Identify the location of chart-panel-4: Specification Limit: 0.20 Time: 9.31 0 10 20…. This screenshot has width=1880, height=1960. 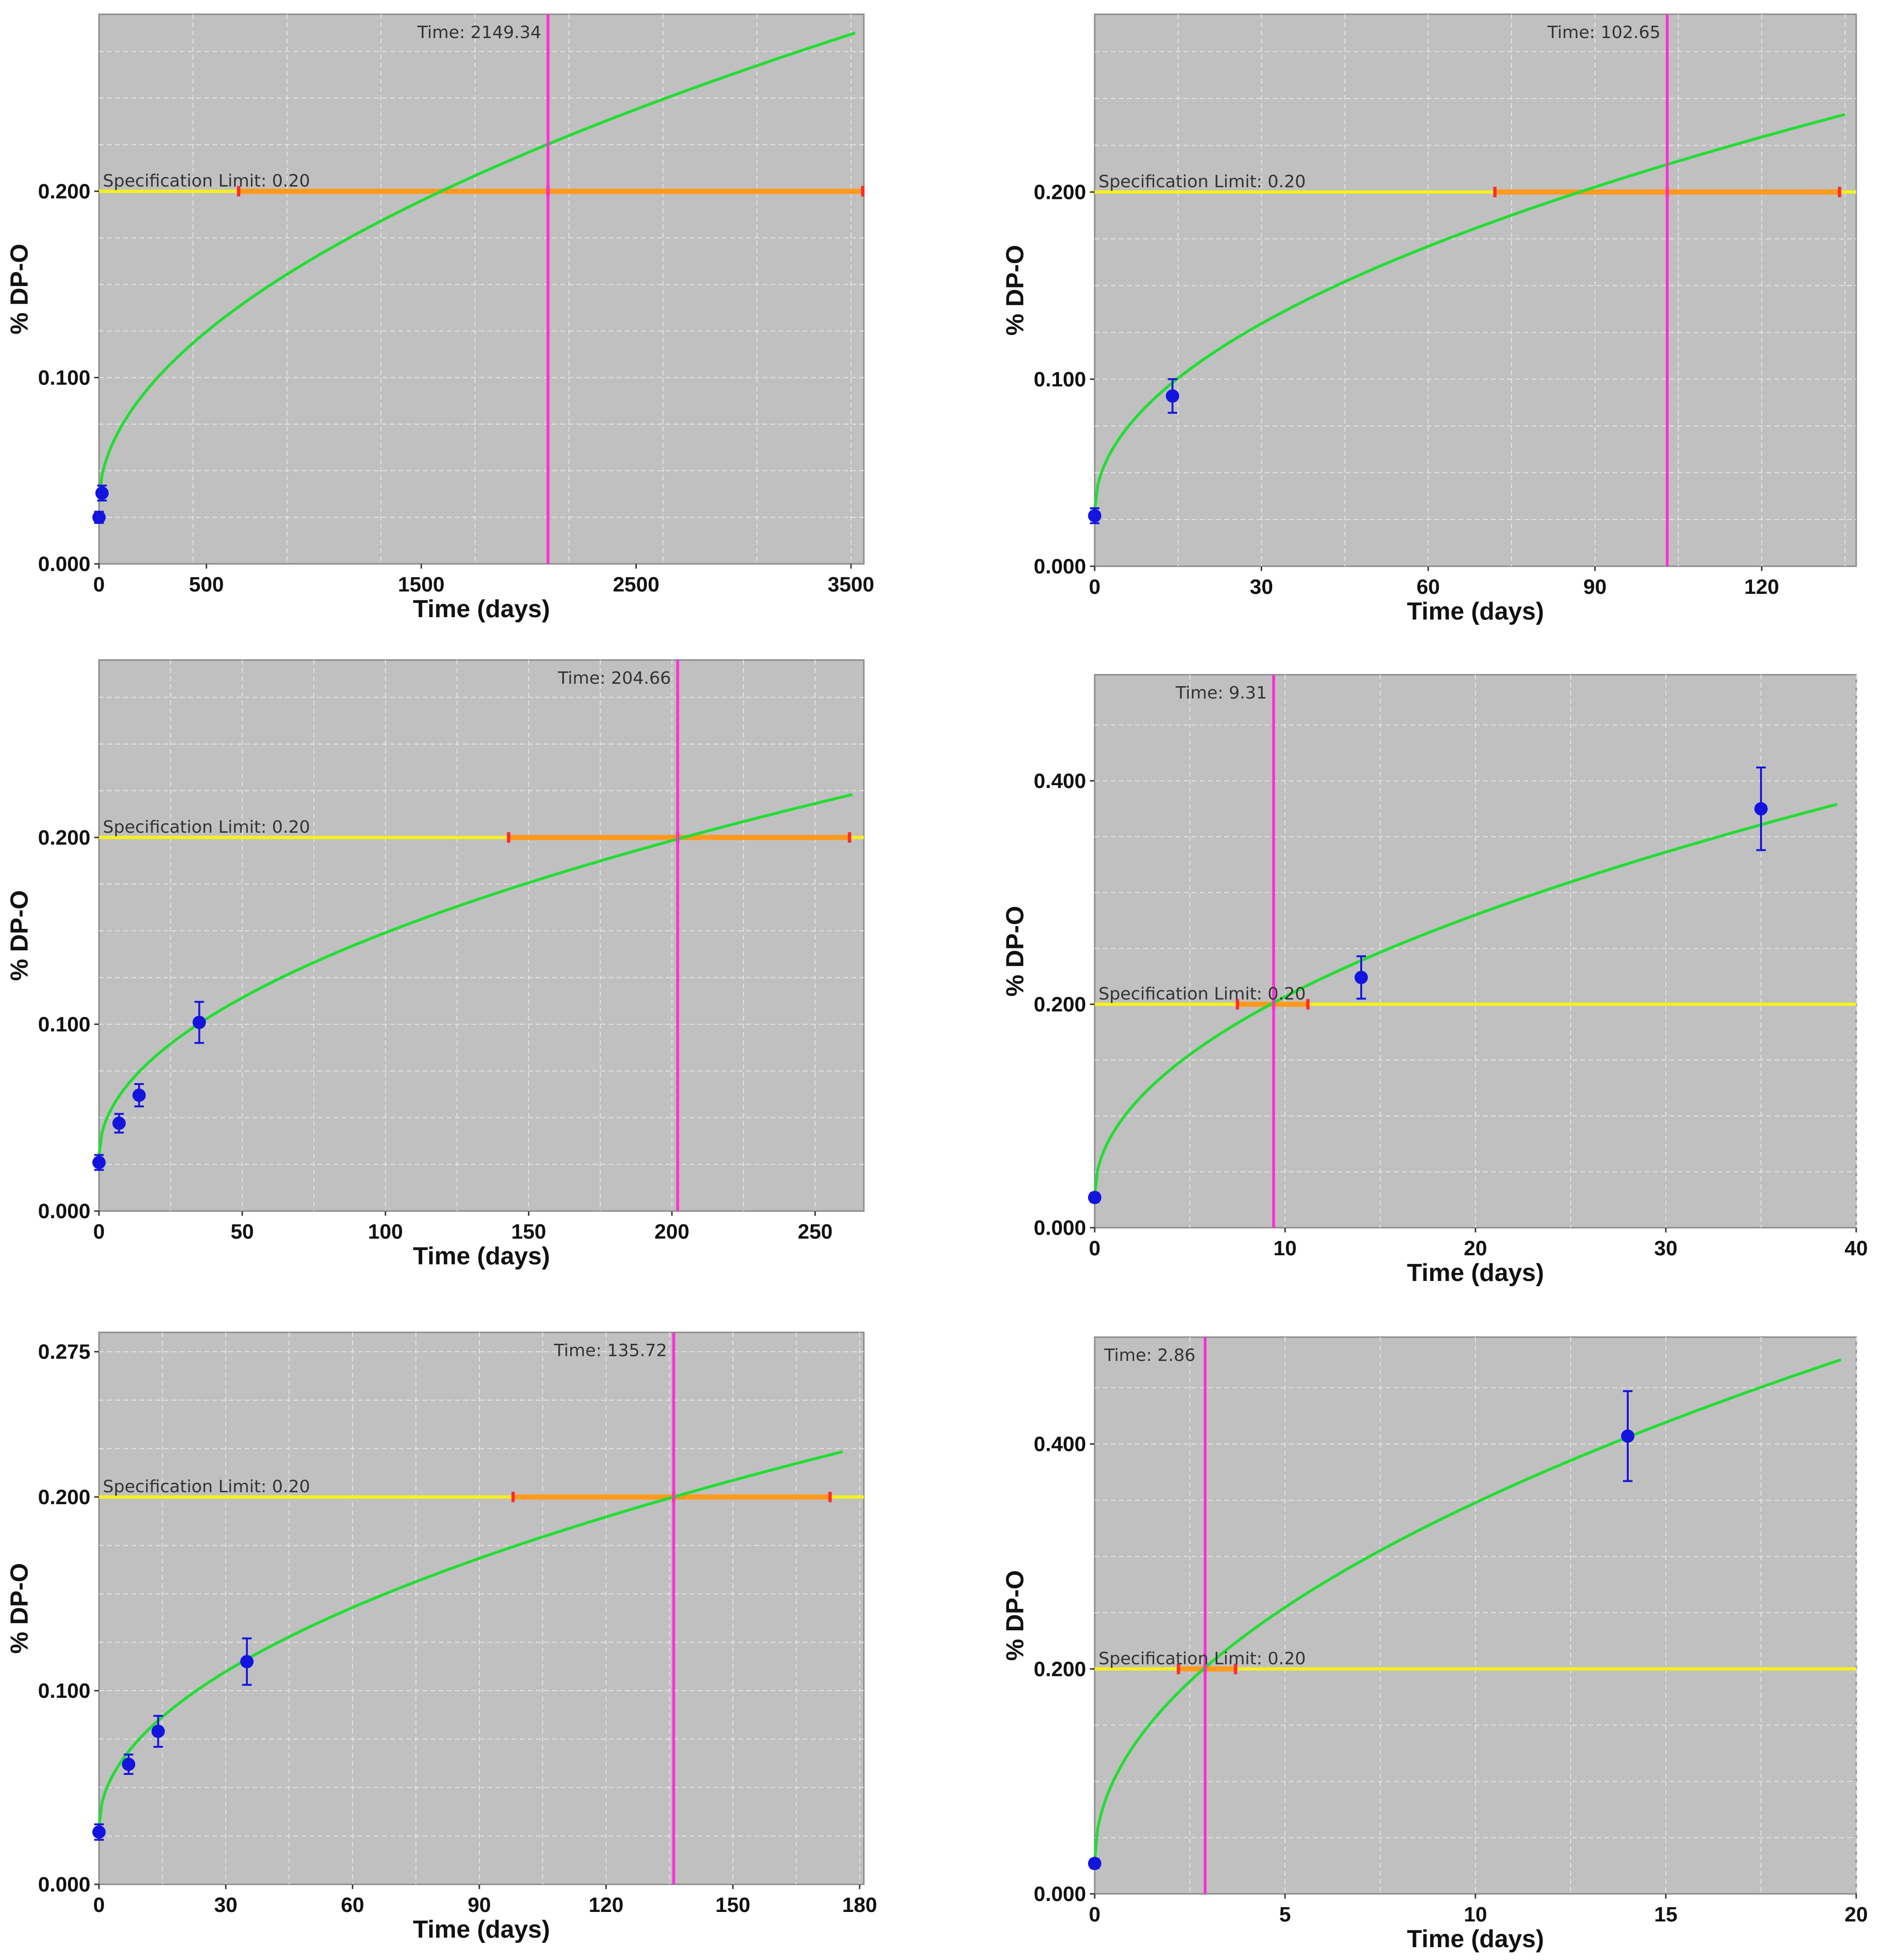
(1434, 980).